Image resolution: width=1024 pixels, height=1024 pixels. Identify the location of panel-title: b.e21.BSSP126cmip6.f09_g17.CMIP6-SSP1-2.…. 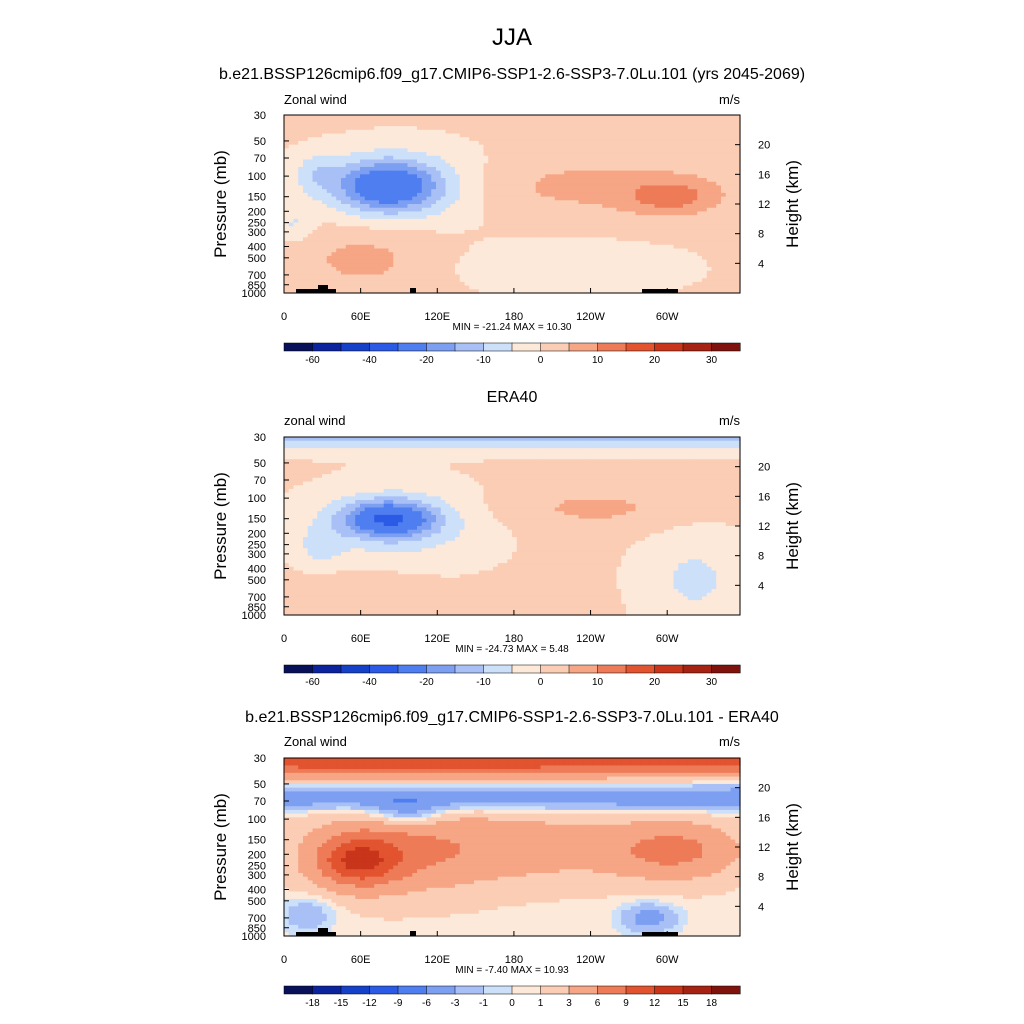
(512, 717).